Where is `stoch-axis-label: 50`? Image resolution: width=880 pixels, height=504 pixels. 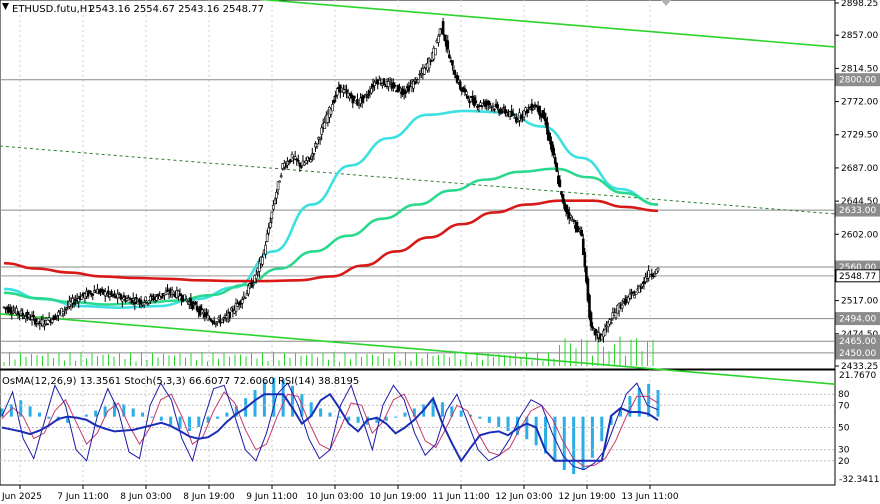
stoch-axis-label: 50 is located at coordinates (844, 429).